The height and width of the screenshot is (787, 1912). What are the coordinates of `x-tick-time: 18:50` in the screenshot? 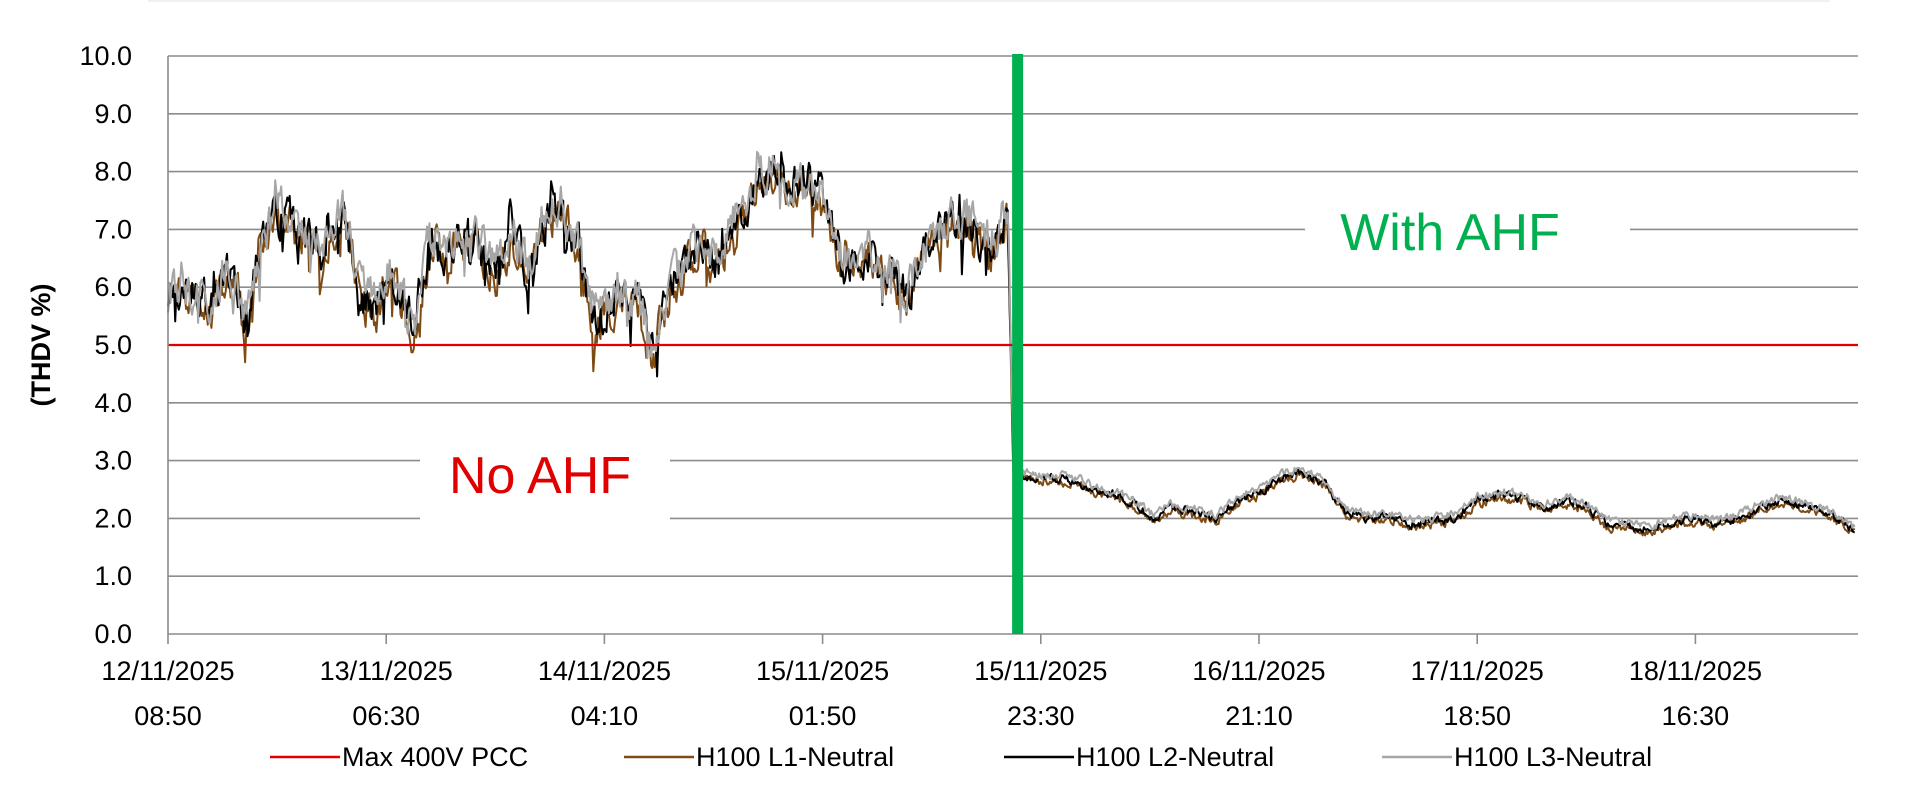 It's located at (1477, 716).